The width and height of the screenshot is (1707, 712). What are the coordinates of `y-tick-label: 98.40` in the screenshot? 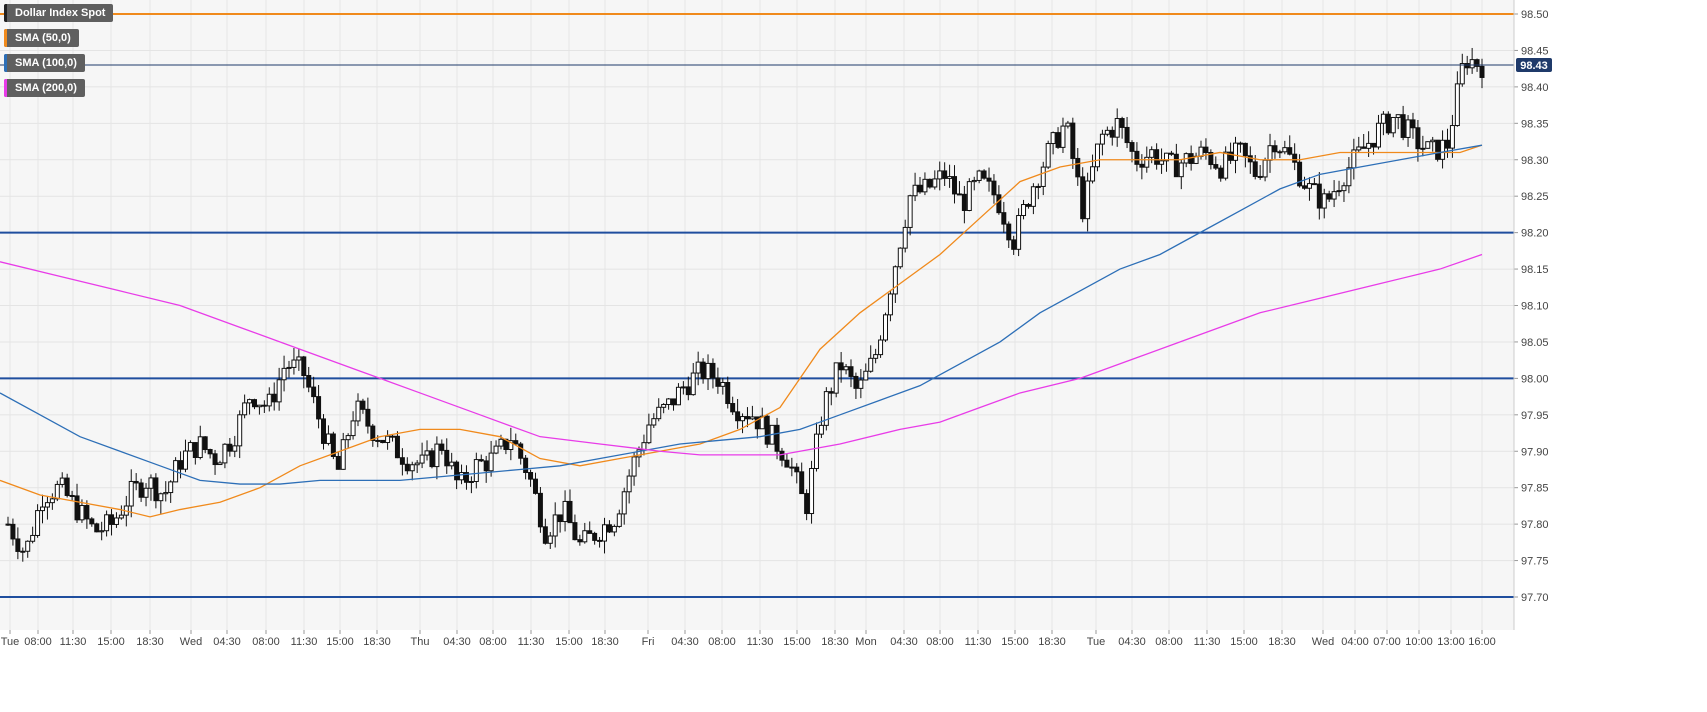 It's located at (1535, 88).